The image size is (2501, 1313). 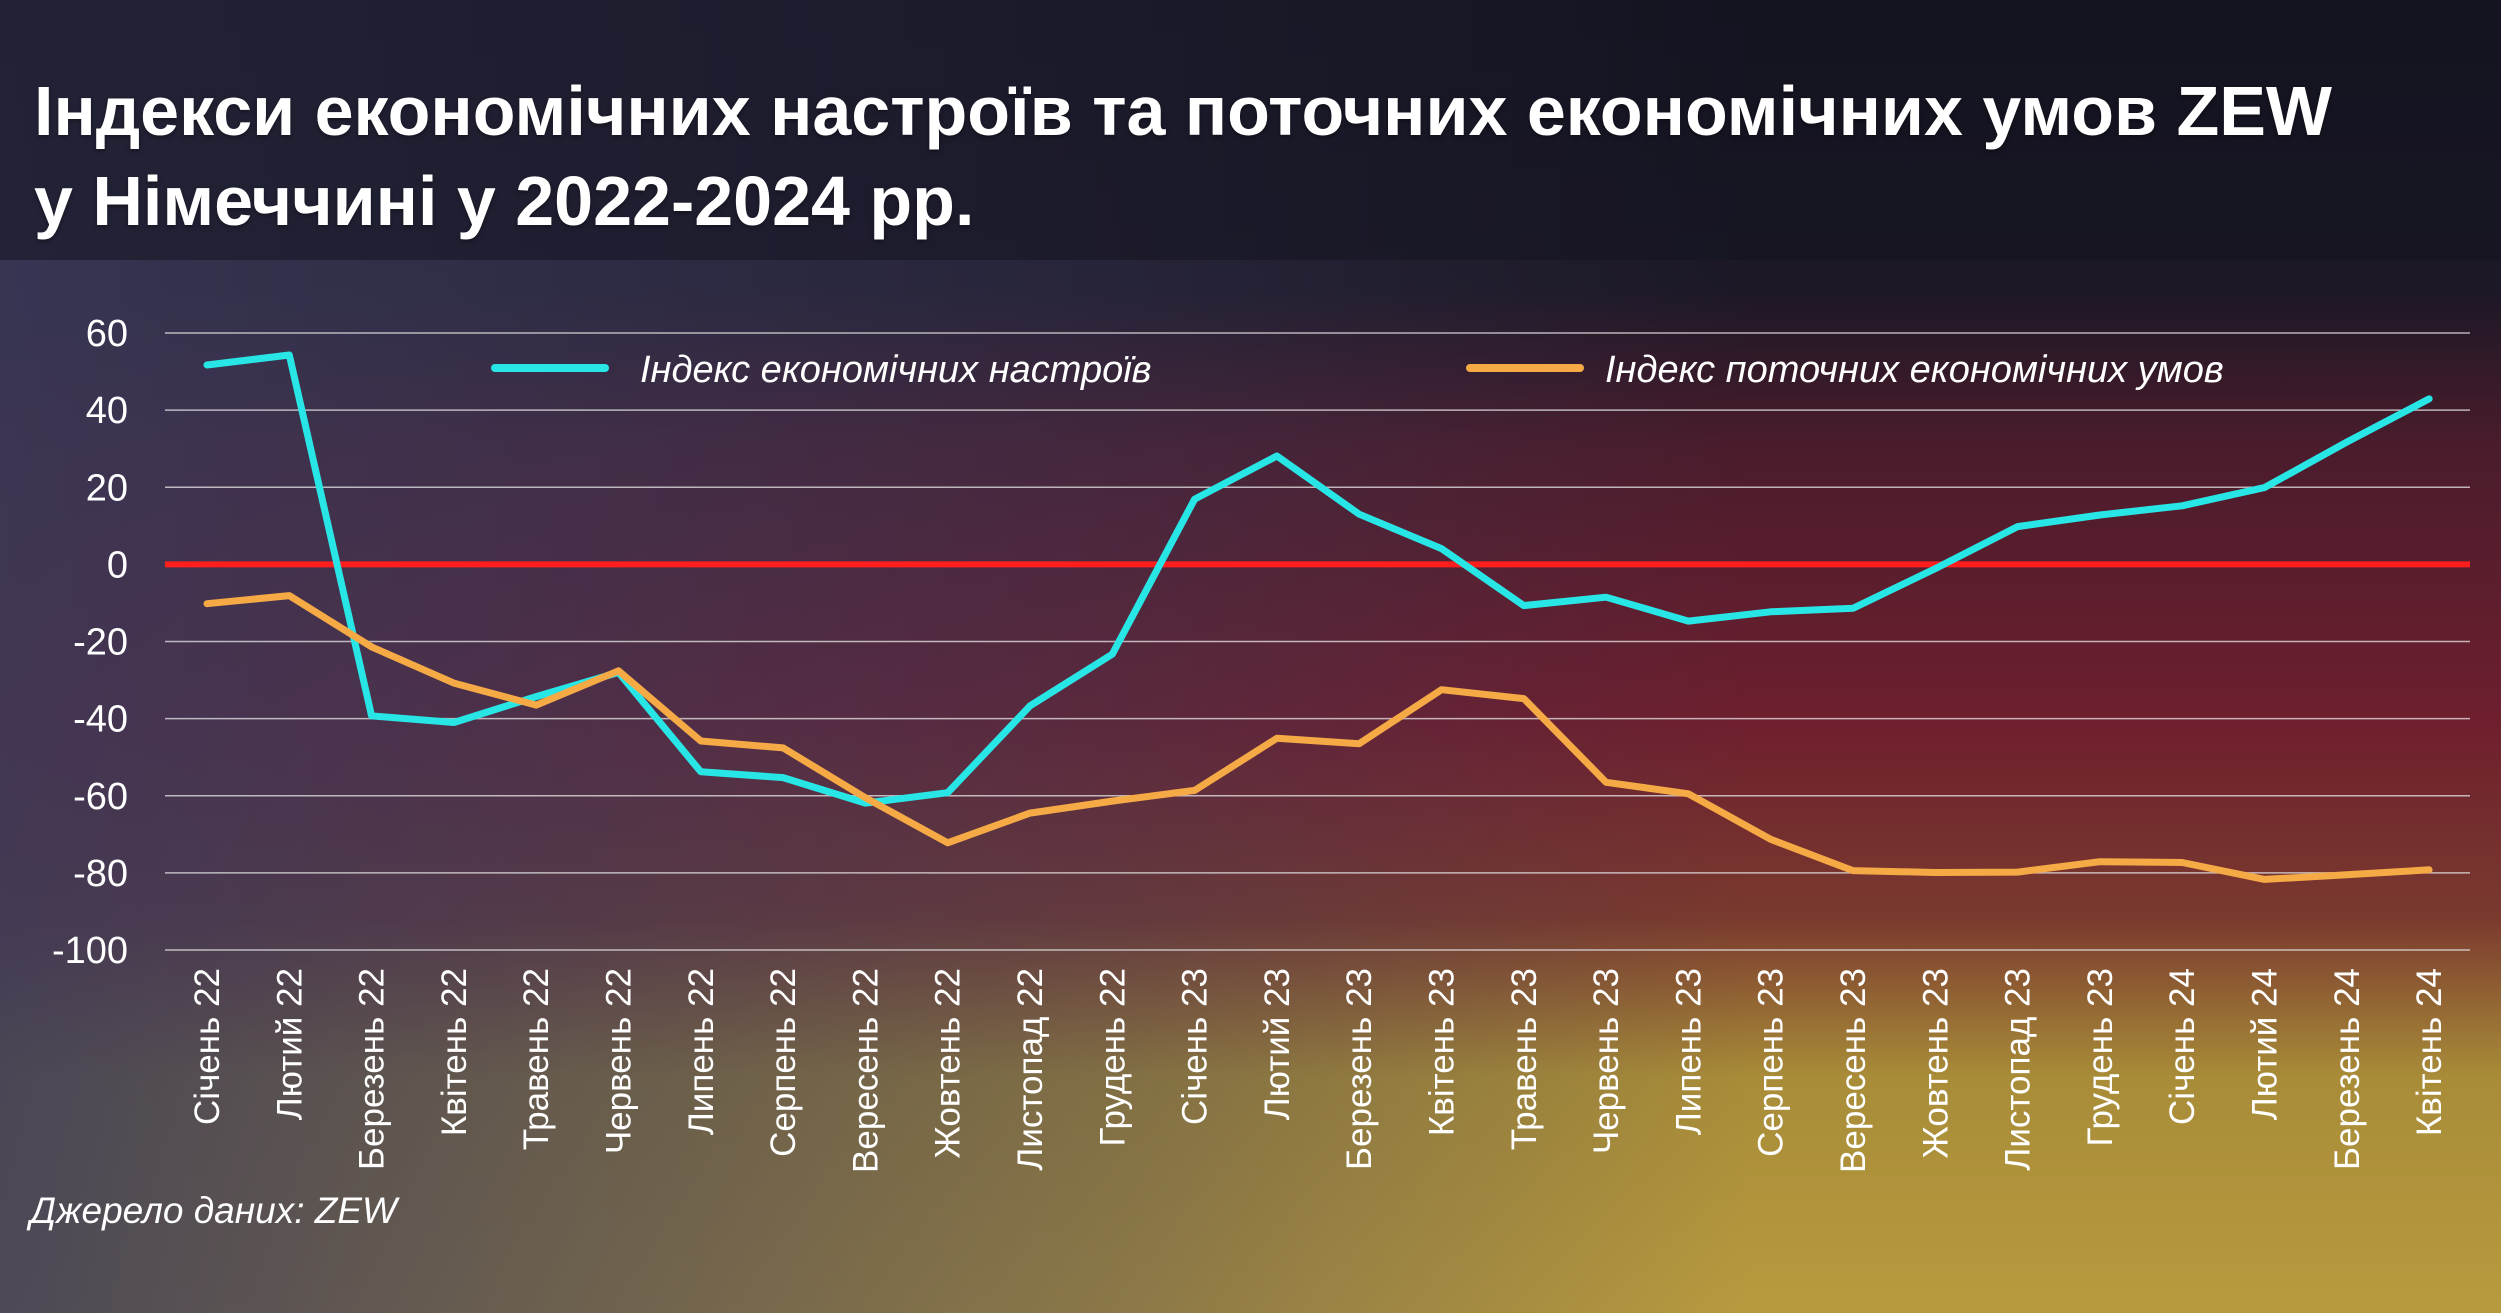 I want to click on data-source-note: Джерело даних: ZEW, so click(x=213, y=1210).